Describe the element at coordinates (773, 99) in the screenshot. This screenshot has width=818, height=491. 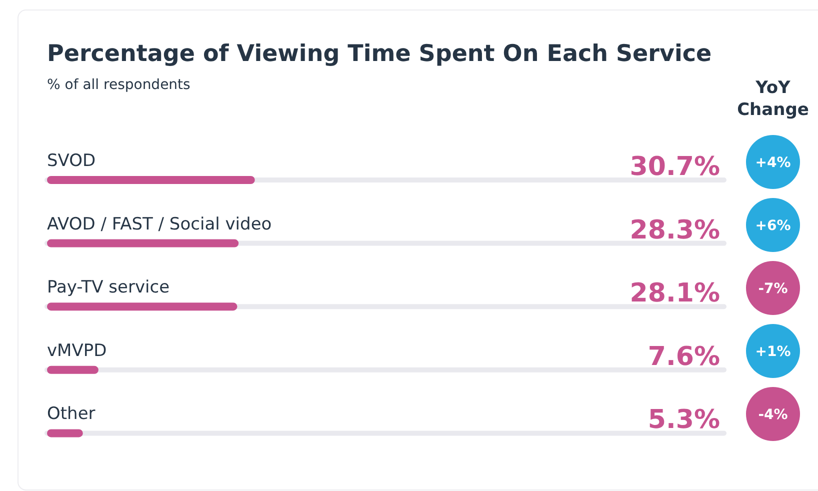
I see `text: YoY Change` at that location.